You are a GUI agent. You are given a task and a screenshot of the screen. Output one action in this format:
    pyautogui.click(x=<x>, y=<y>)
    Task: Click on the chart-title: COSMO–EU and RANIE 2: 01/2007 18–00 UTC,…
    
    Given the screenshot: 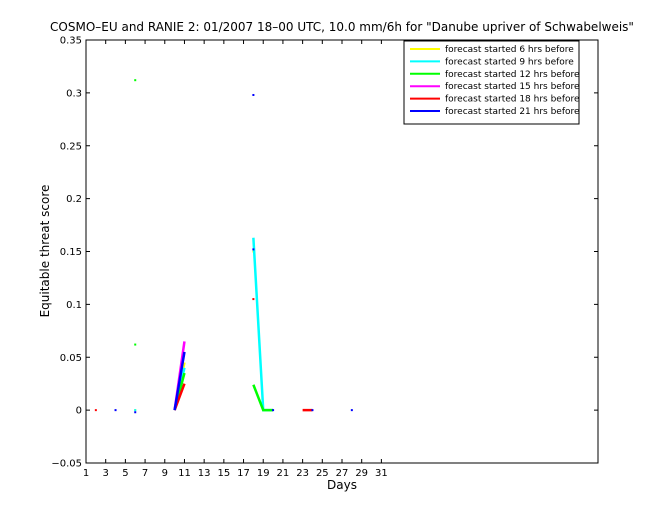 What is the action you would take?
    pyautogui.click(x=342, y=27)
    